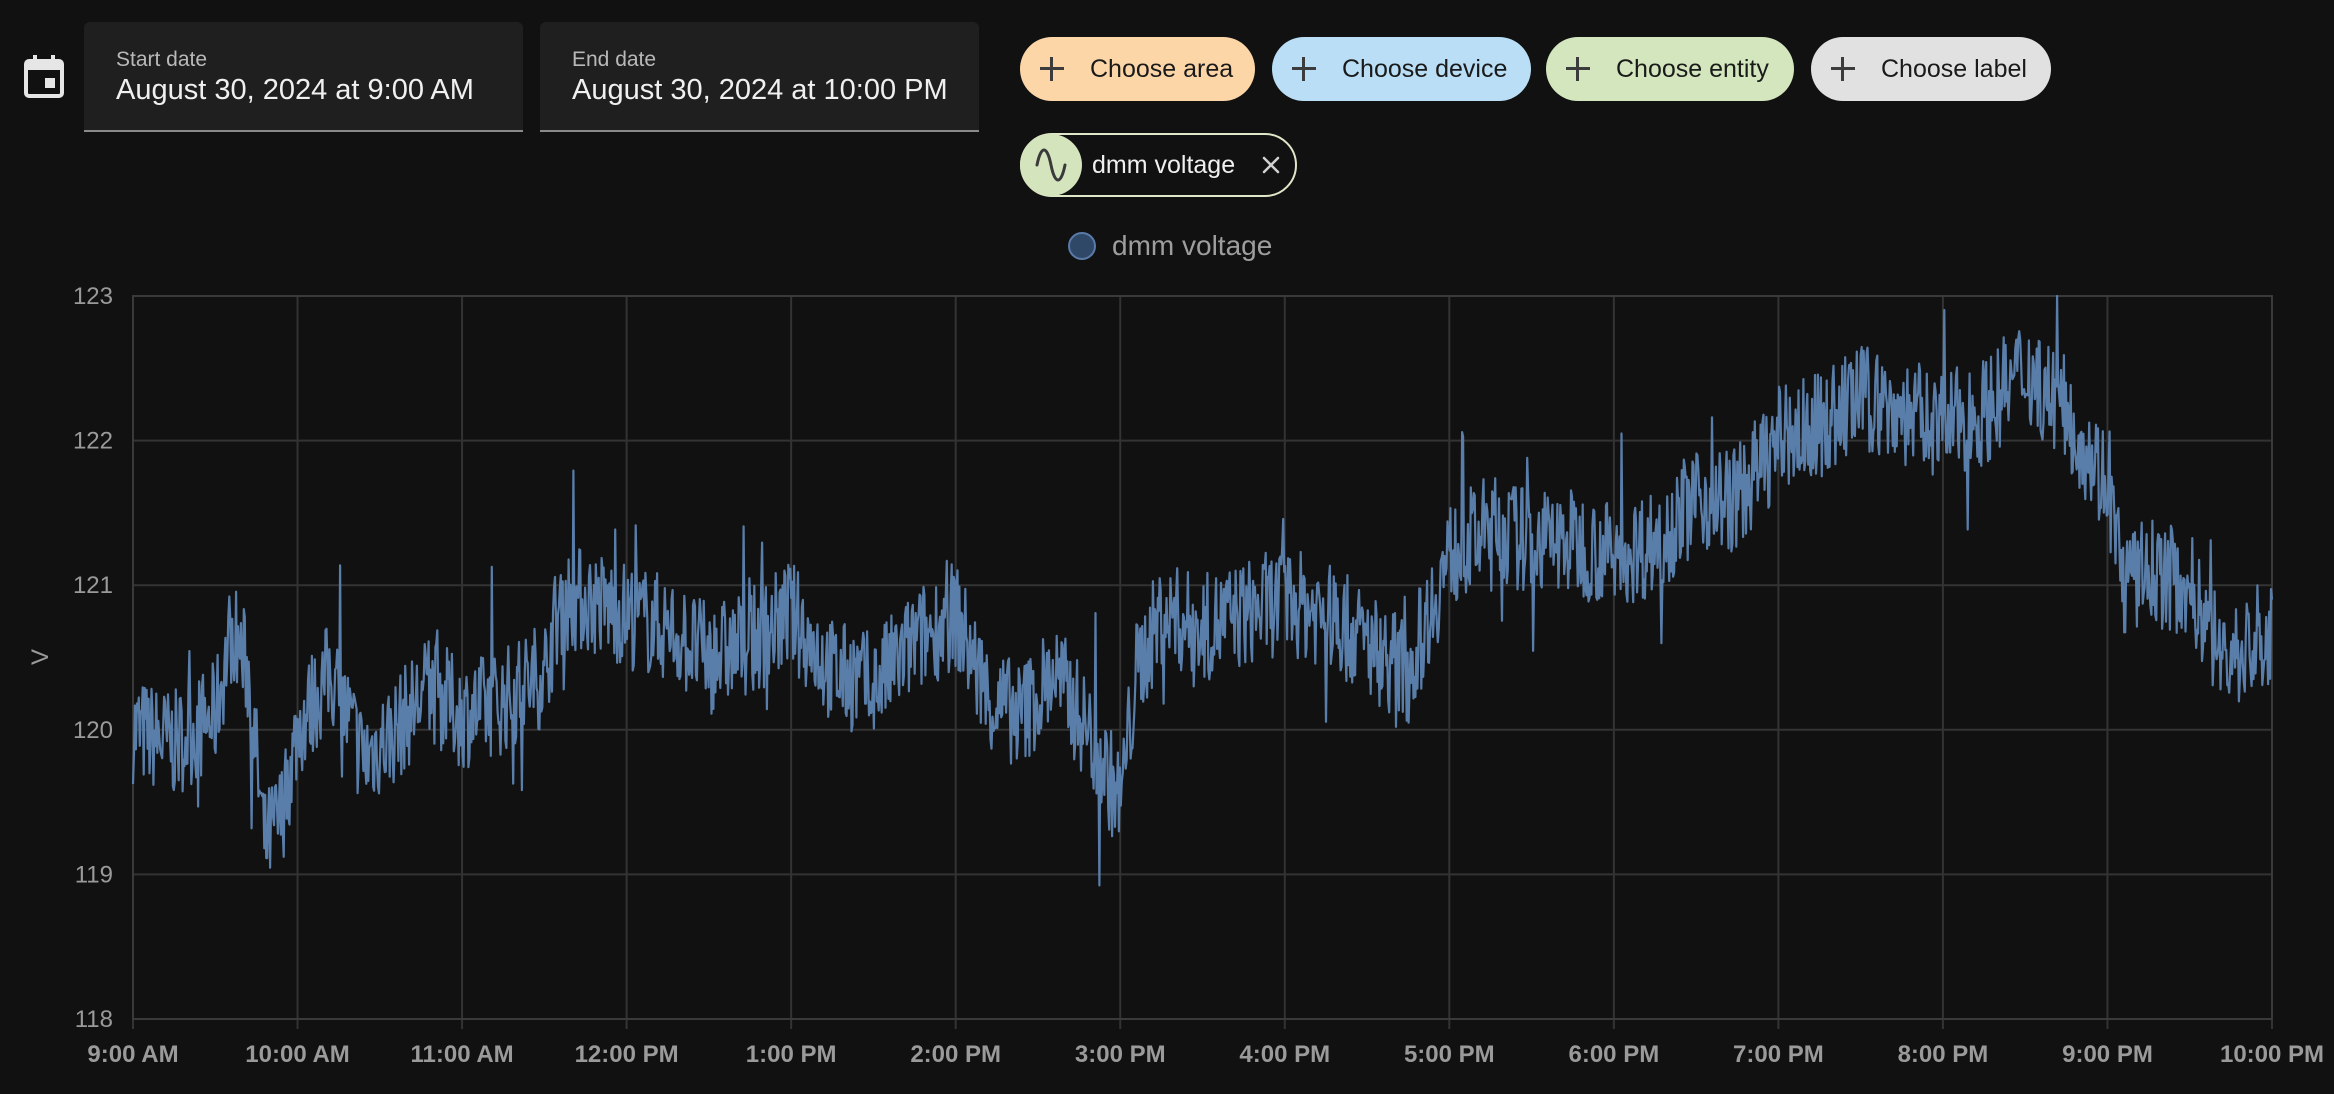 Image resolution: width=2334 pixels, height=1094 pixels. What do you see at coordinates (1613, 1054) in the screenshot?
I see `x-tick-label: 6:00 PM` at bounding box center [1613, 1054].